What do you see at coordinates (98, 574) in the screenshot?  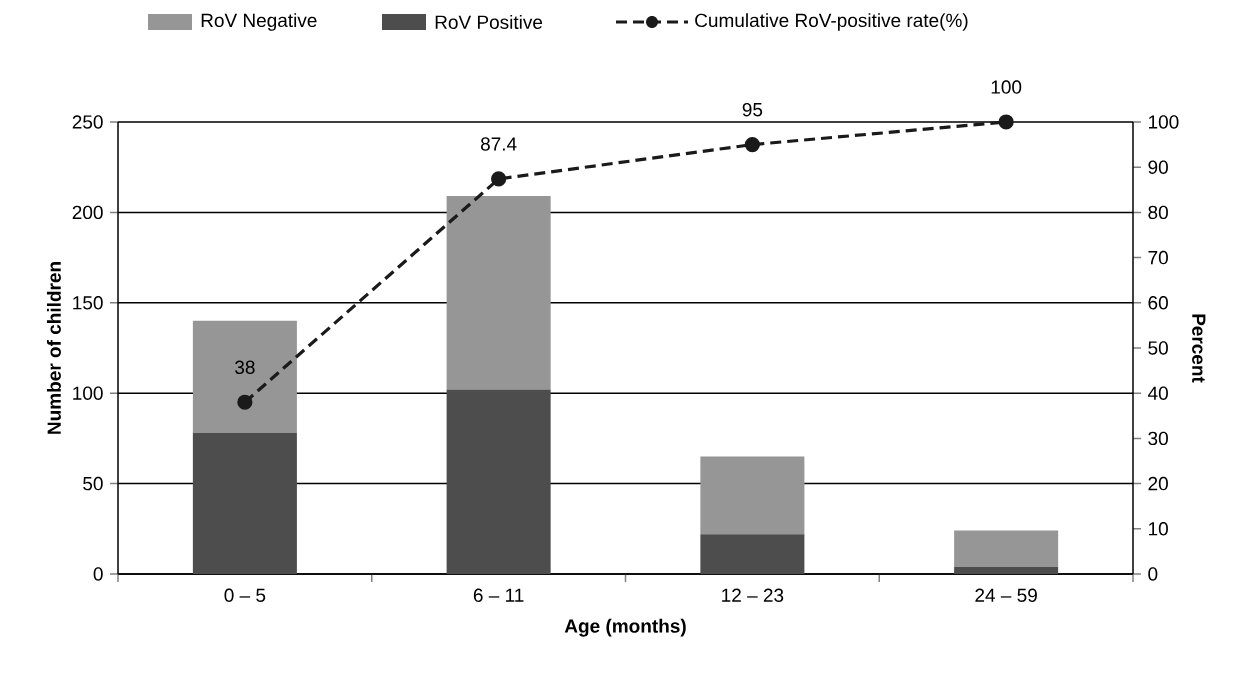 I see `y-tick-label: 0` at bounding box center [98, 574].